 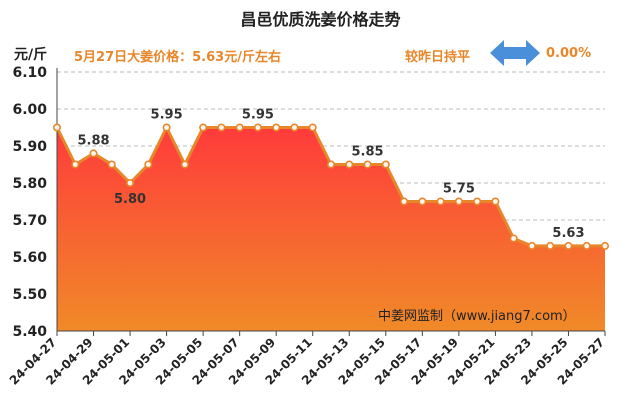 What do you see at coordinates (29, 221) in the screenshot?
I see `y-tick-label: 5.70` at bounding box center [29, 221].